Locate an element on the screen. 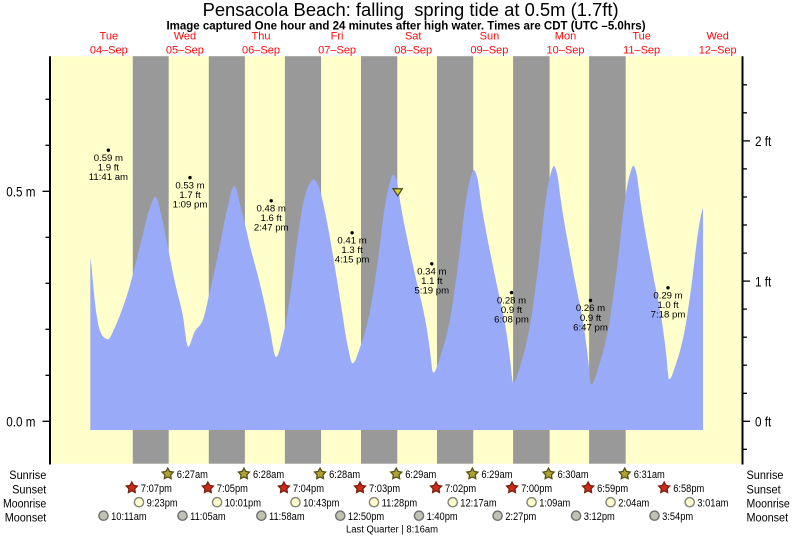 This screenshot has height=537, width=793. svg-text: 09–Sep is located at coordinates (489, 51).